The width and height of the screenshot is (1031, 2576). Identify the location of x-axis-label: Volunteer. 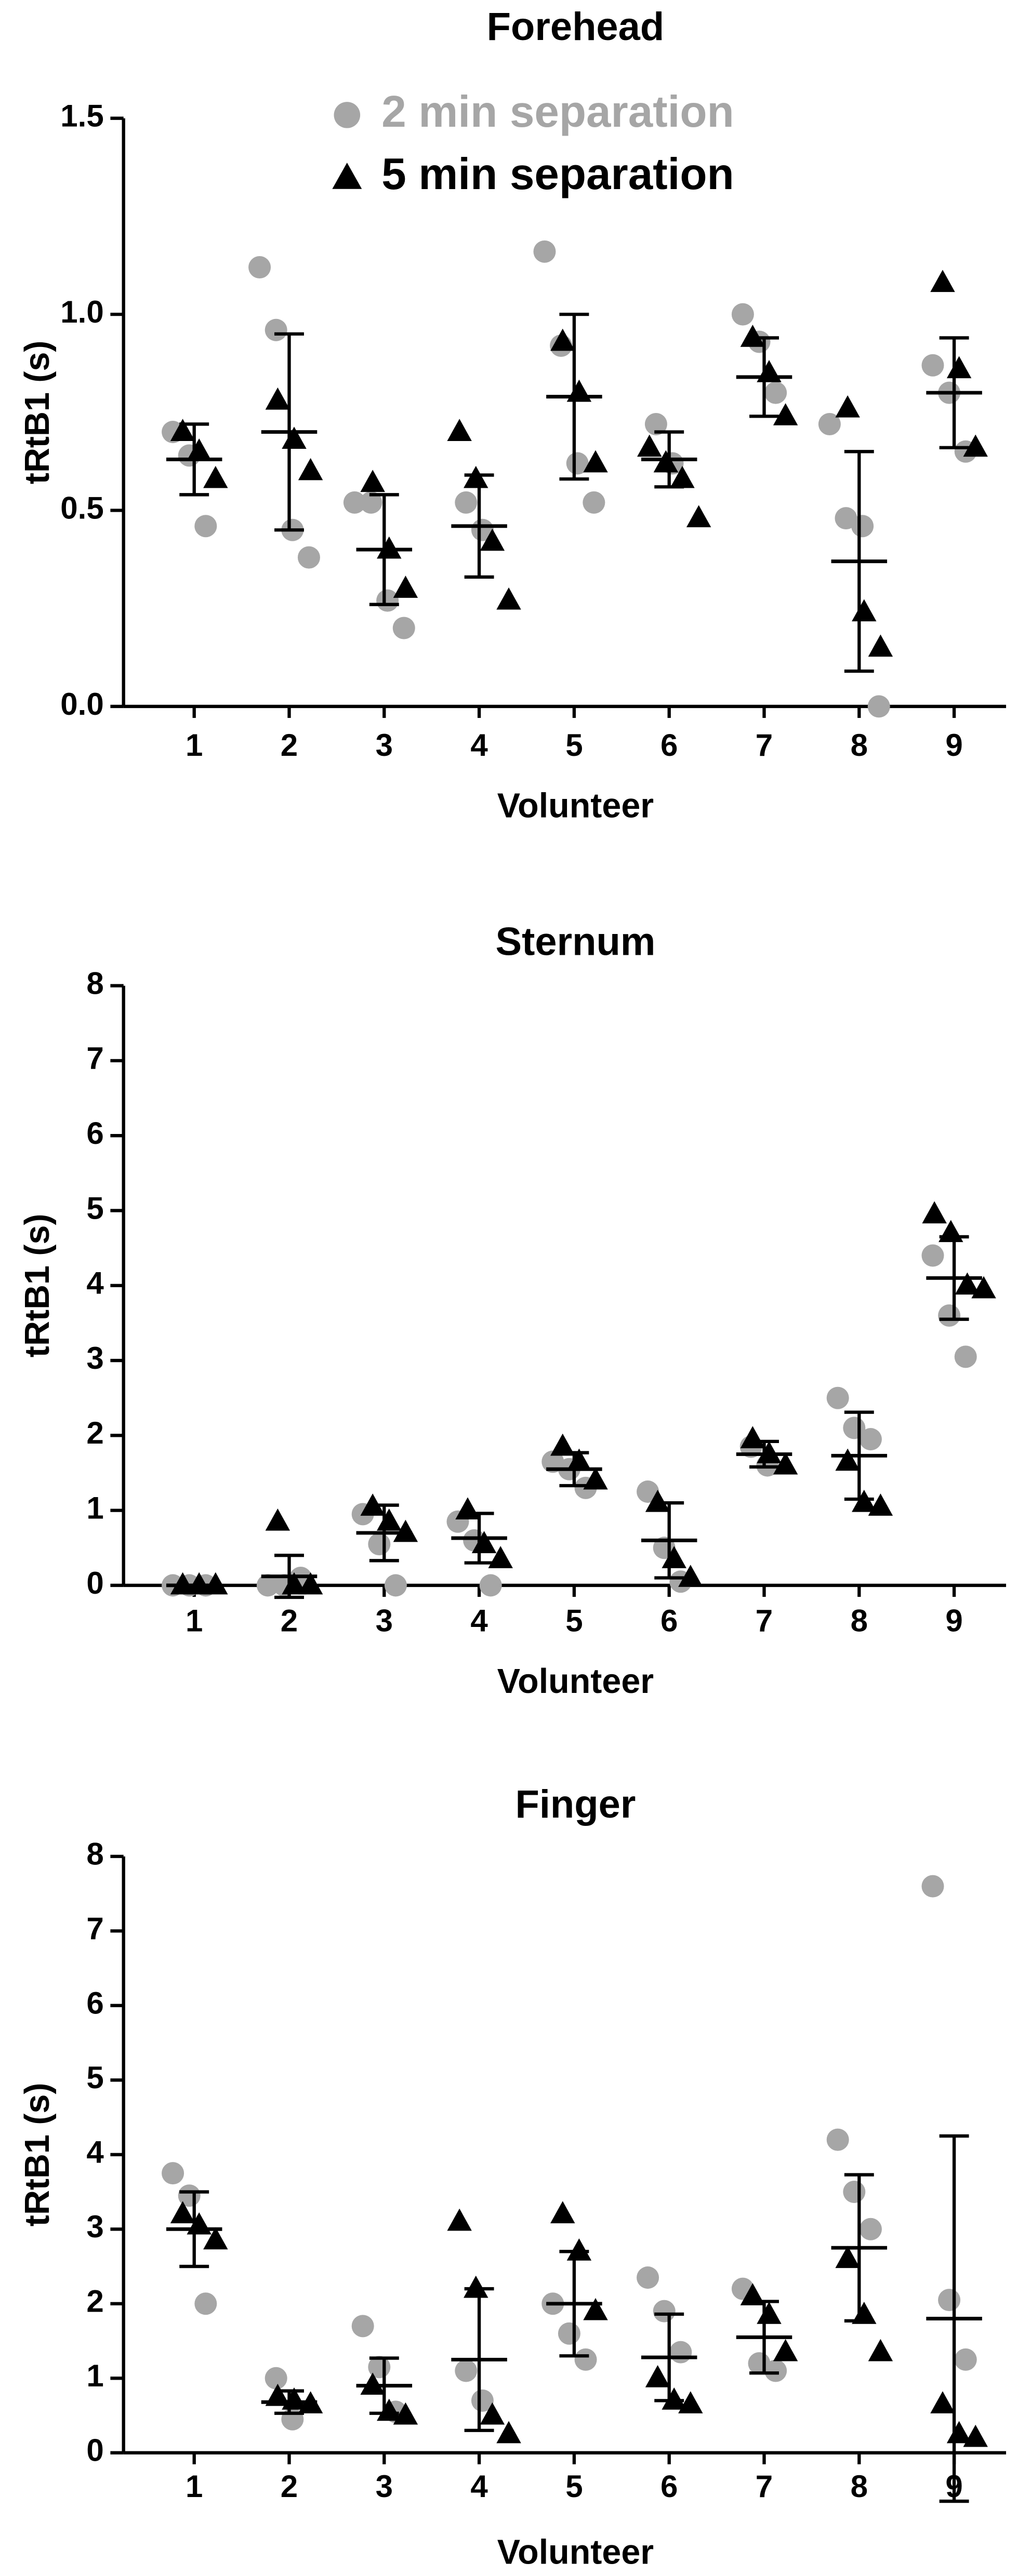
(575, 806).